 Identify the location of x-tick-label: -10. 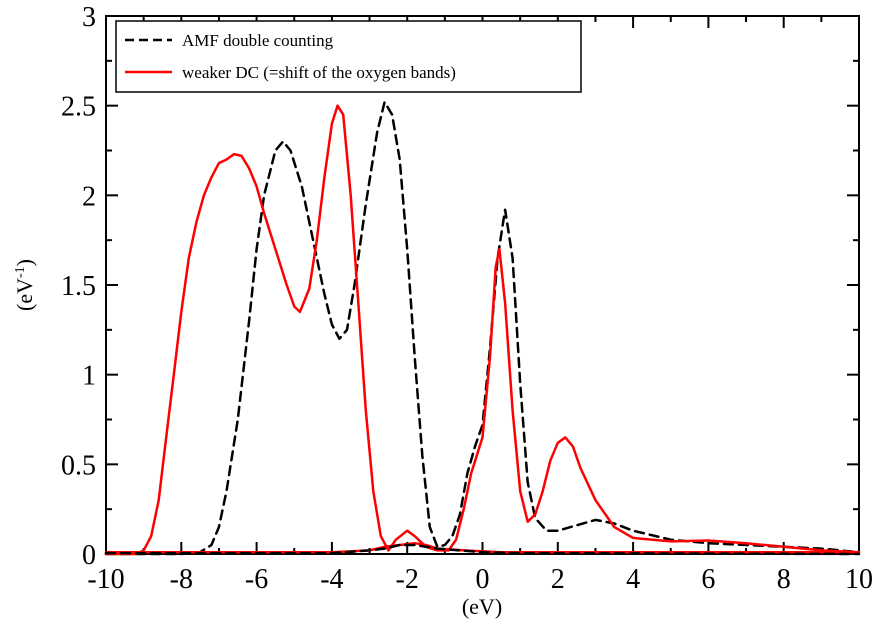
(105, 579).